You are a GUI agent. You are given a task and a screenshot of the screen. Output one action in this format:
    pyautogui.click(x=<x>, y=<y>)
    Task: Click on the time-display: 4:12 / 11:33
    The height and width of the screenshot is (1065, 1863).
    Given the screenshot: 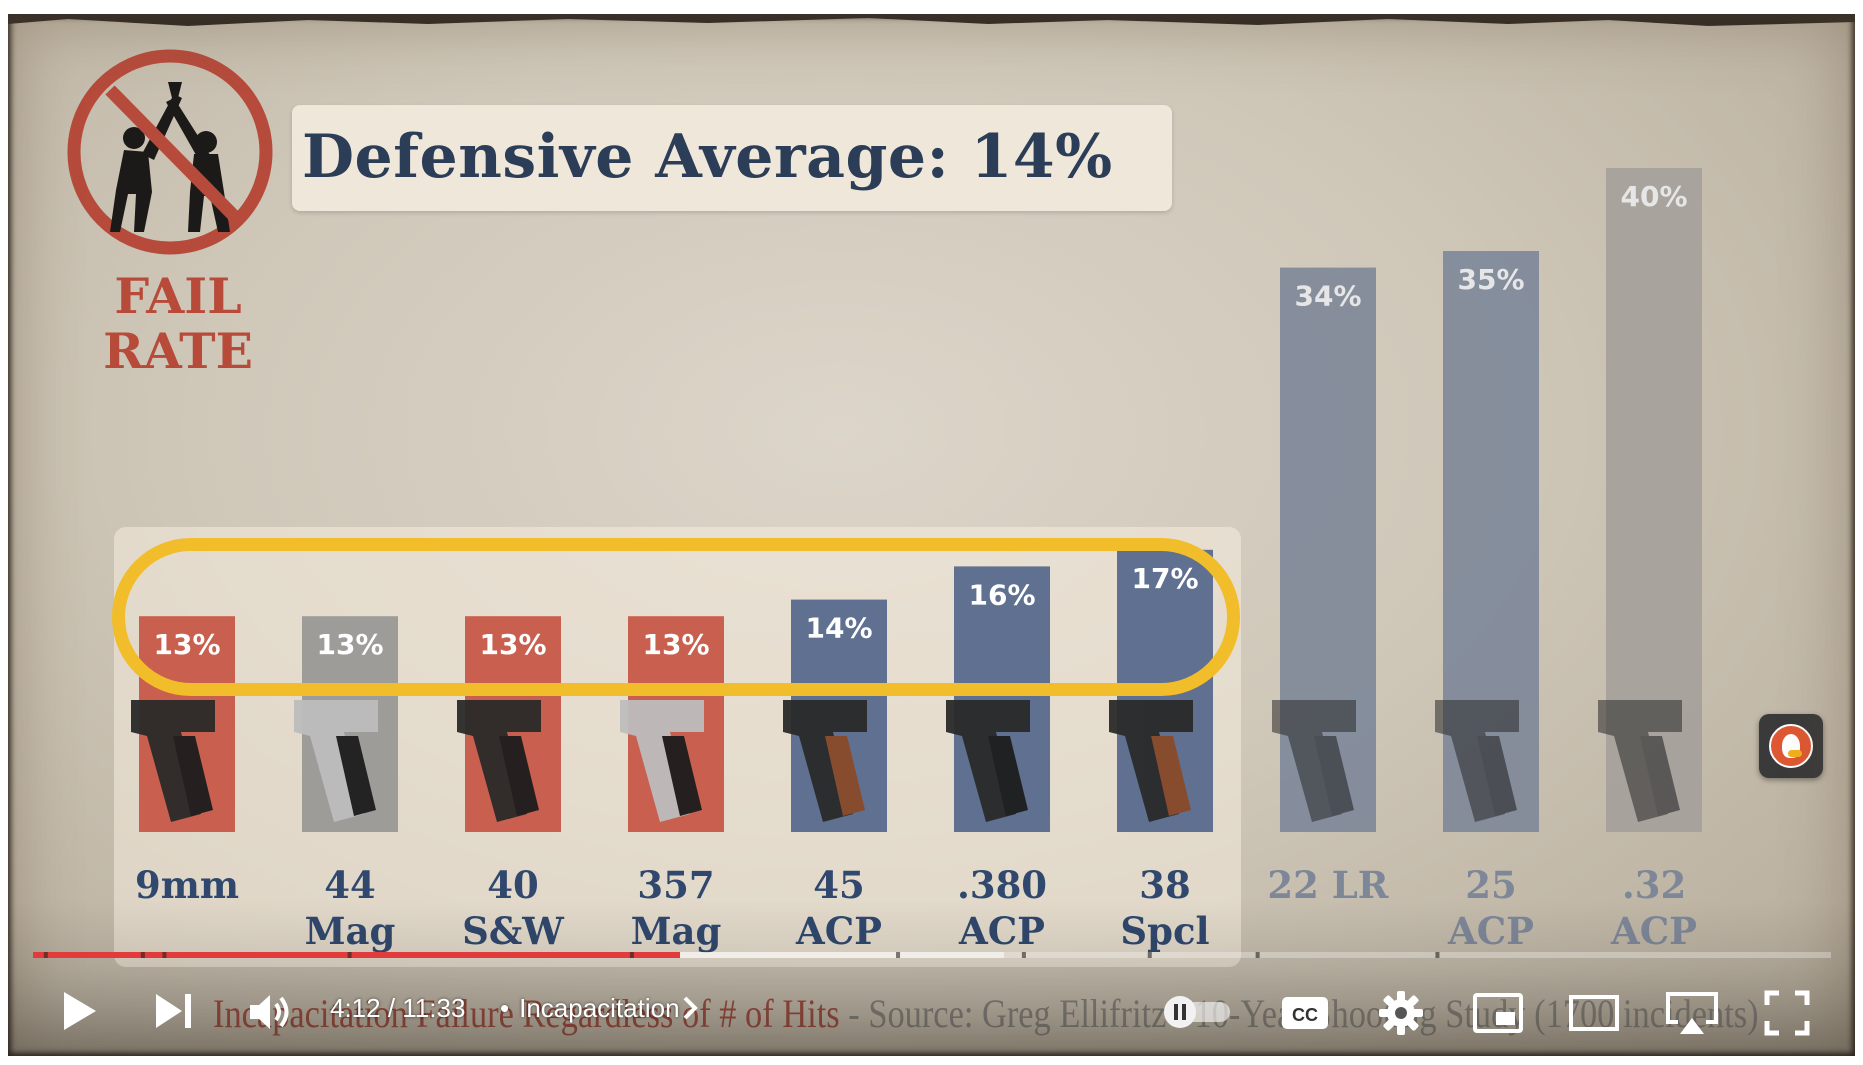 What is the action you would take?
    pyautogui.click(x=398, y=1008)
    